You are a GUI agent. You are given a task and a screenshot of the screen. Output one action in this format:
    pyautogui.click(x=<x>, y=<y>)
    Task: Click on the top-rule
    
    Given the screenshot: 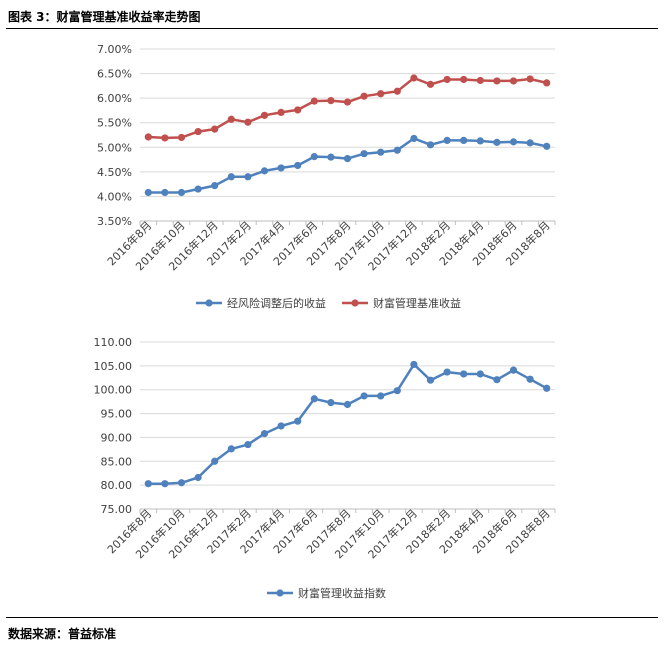 What is the action you would take?
    pyautogui.click(x=332, y=28)
    